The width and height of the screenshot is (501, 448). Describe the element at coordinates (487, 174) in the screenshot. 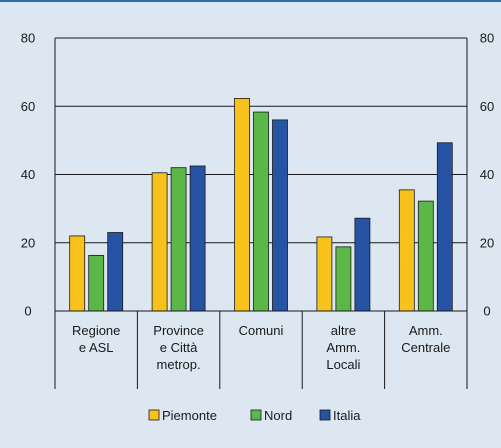

I see `y-tick-right-40: 40` at that location.